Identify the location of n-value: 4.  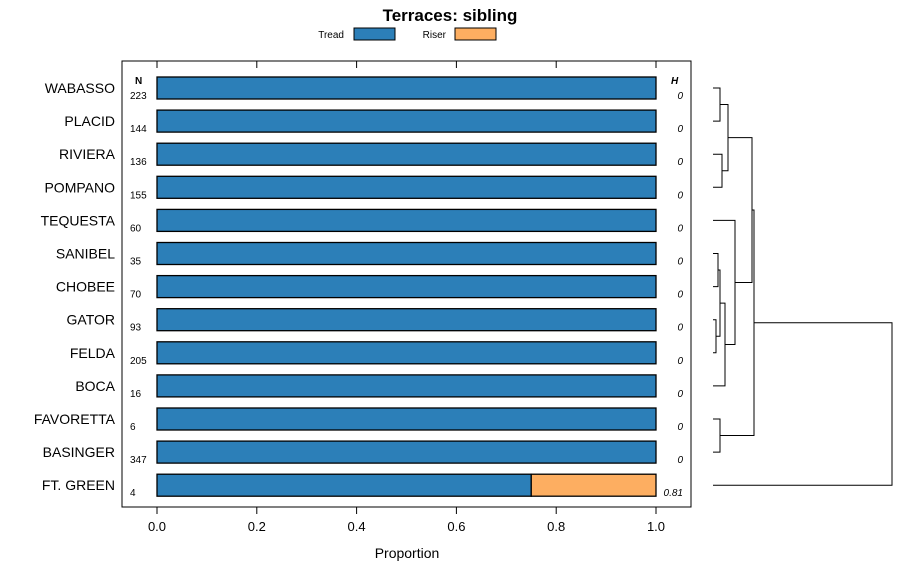
(133, 493).